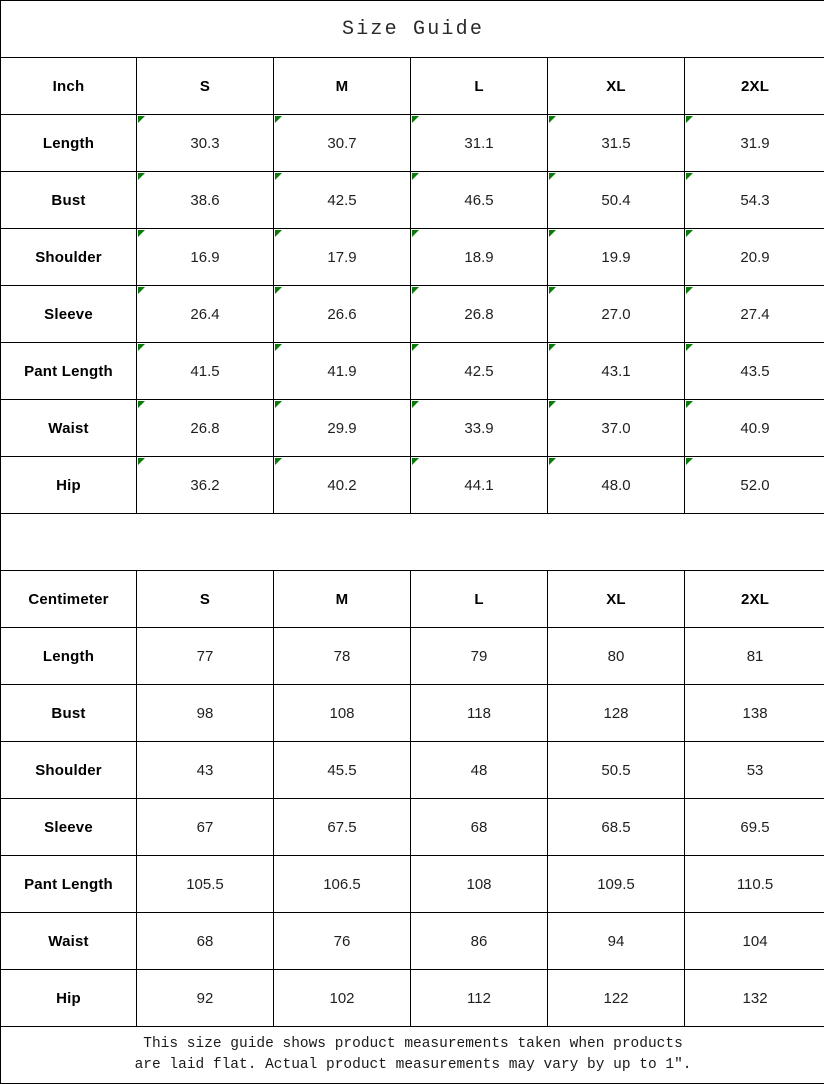  What do you see at coordinates (479, 143) in the screenshot?
I see `cell-inch-length-l: 31.1` at bounding box center [479, 143].